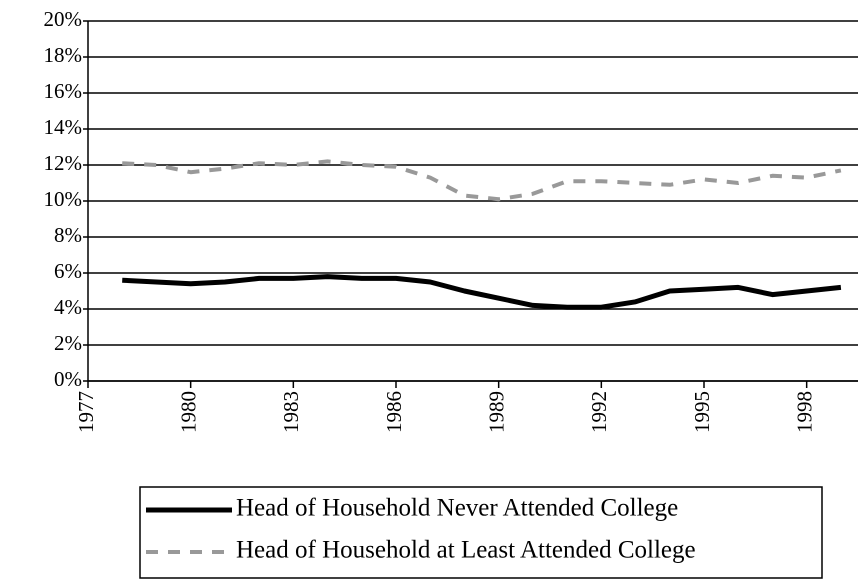 Image resolution: width=867 pixels, height=582 pixels. I want to click on legend-box, so click(481, 532).